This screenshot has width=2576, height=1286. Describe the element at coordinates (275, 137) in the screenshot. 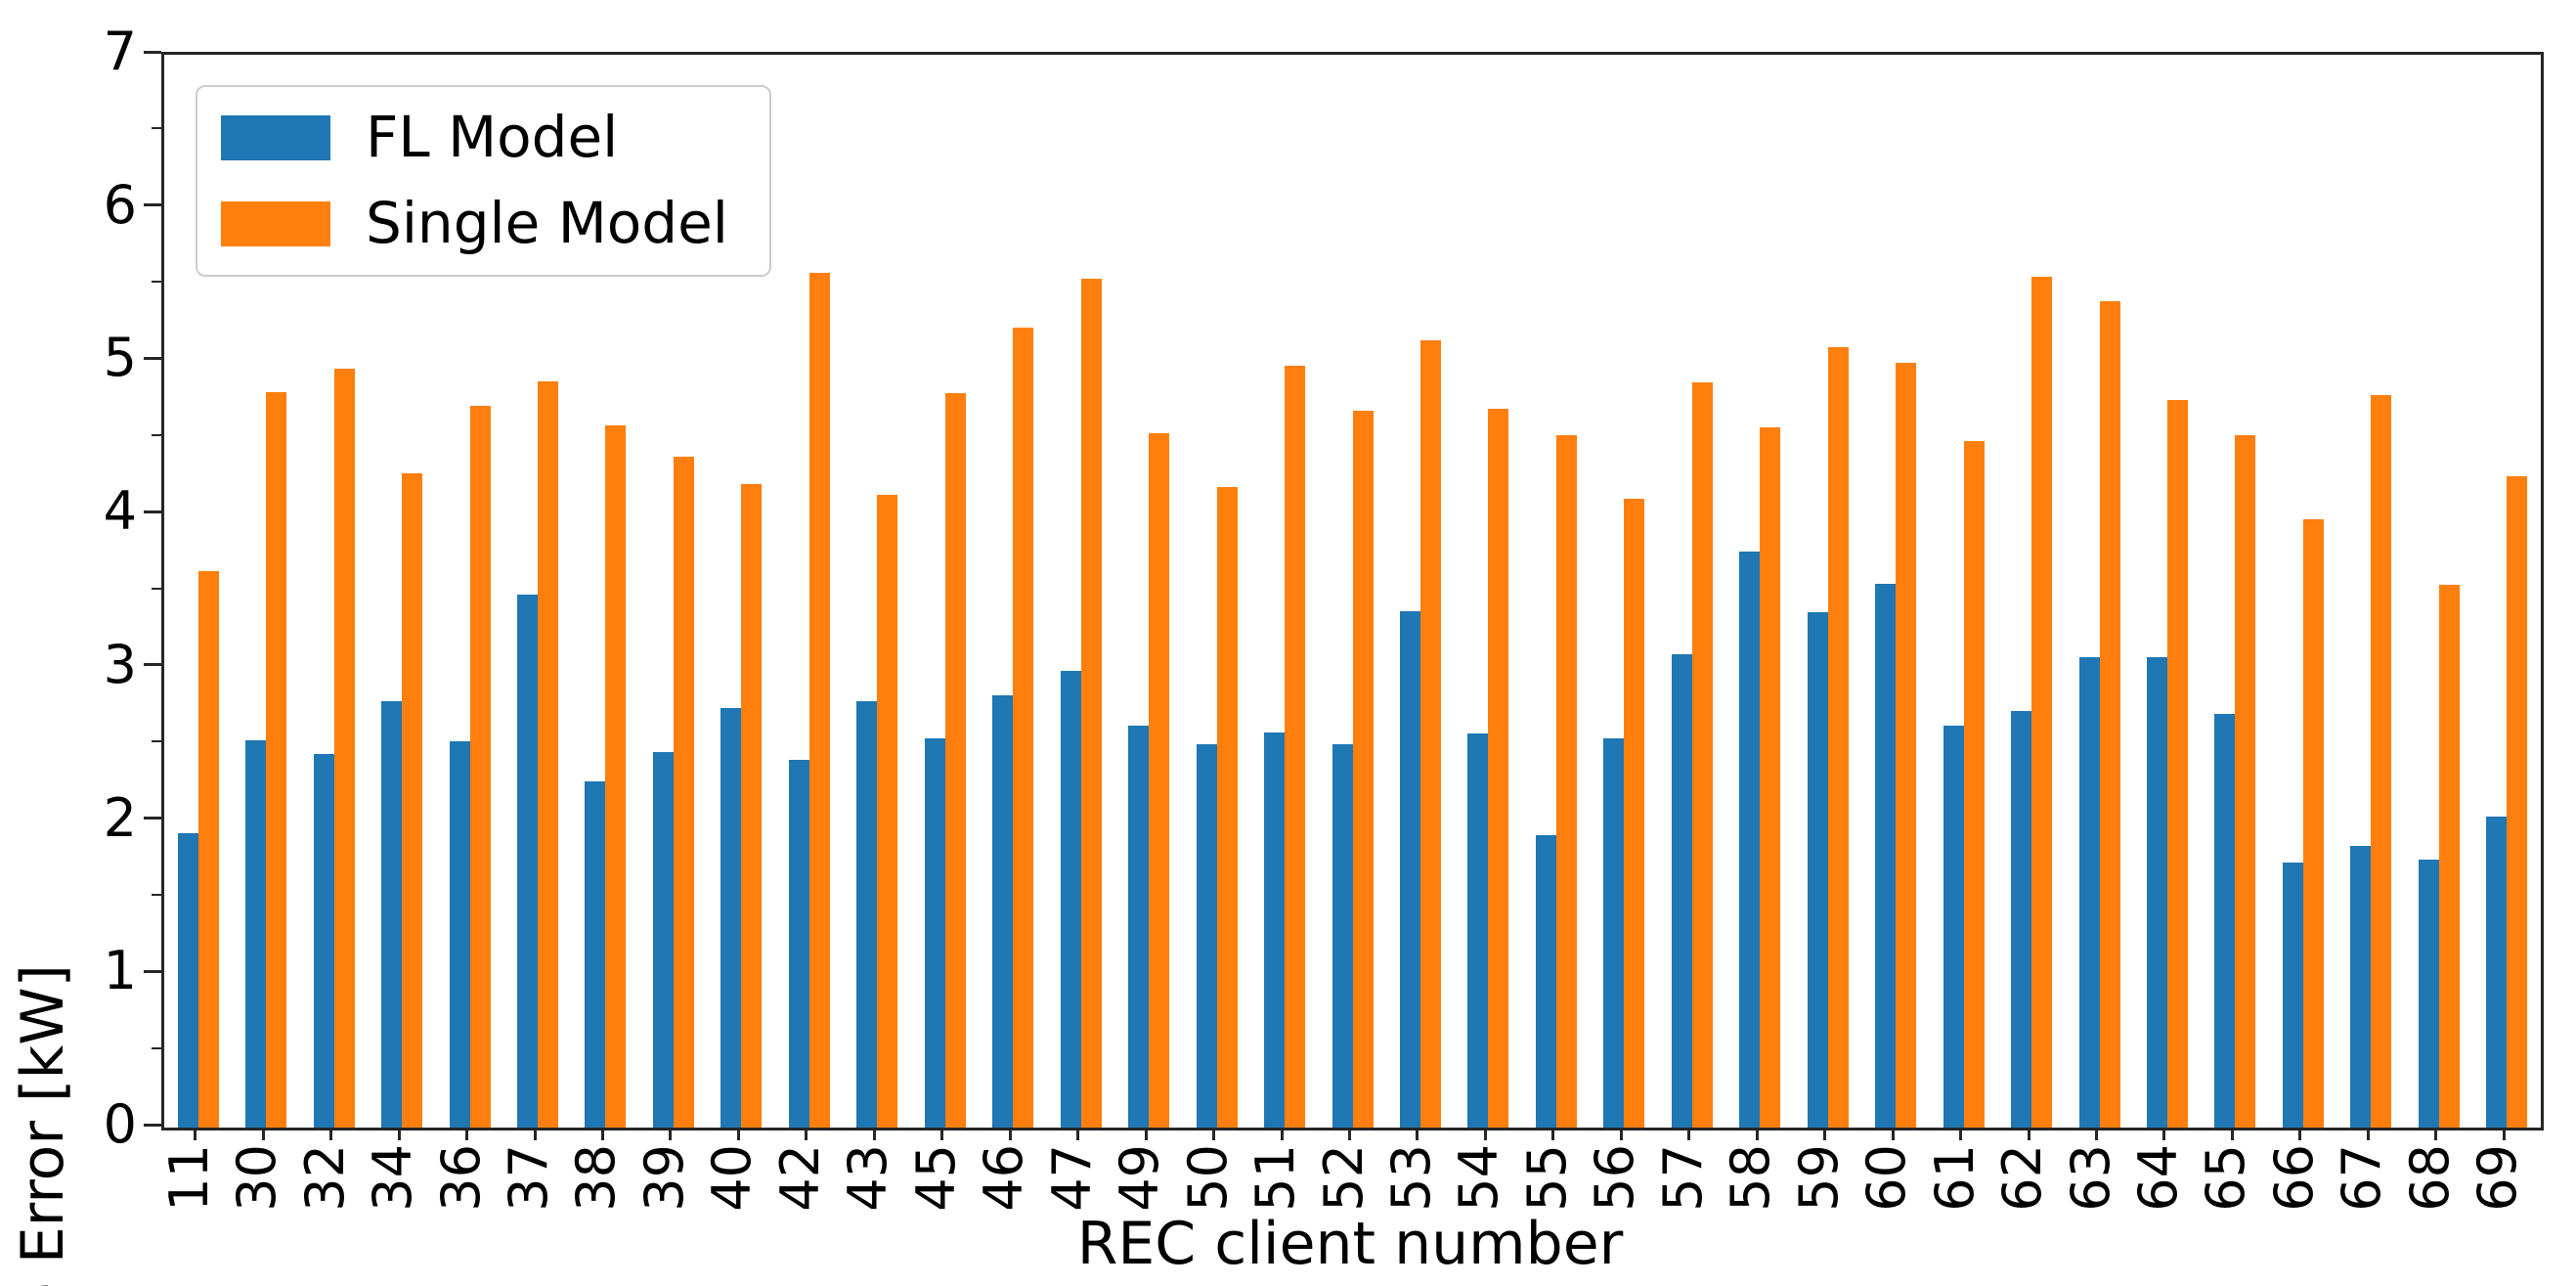

I see `fl-model-swatch-icon` at that location.